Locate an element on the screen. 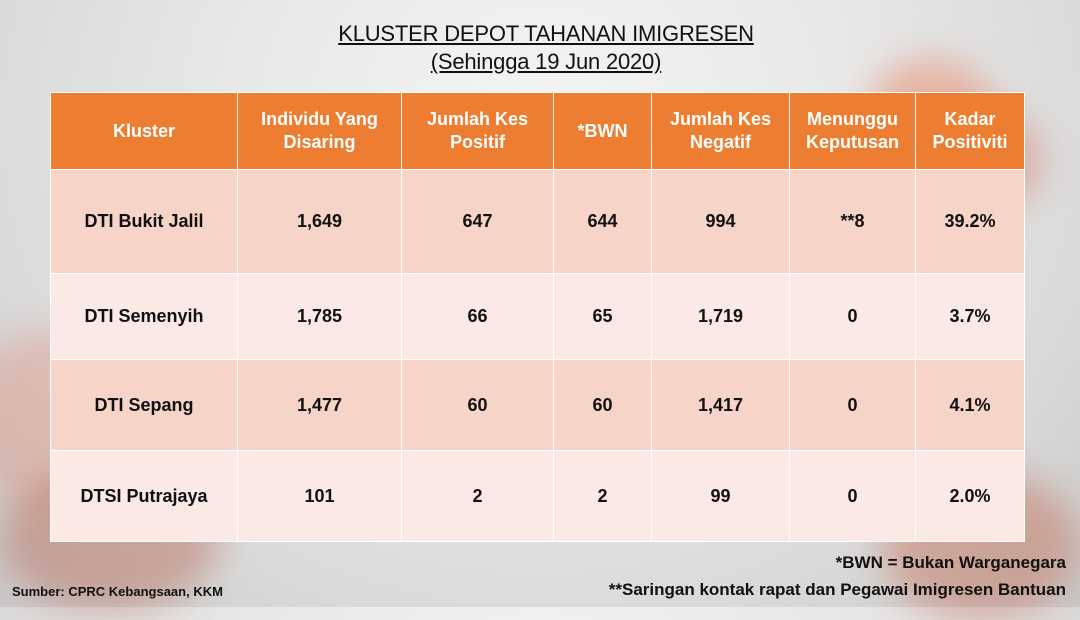 This screenshot has width=1080, height=620. table-cell: DTI Sepang is located at coordinates (144, 405).